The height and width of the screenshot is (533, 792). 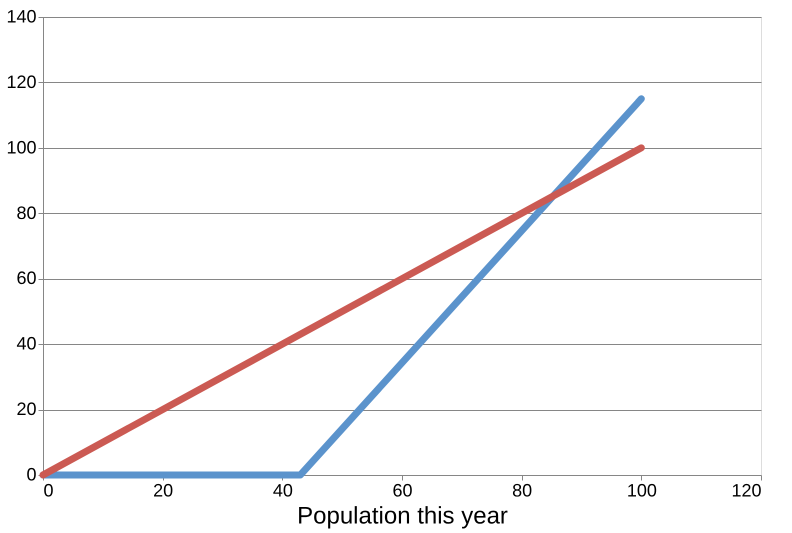 I want to click on y-tick-label: 20, so click(x=26, y=409).